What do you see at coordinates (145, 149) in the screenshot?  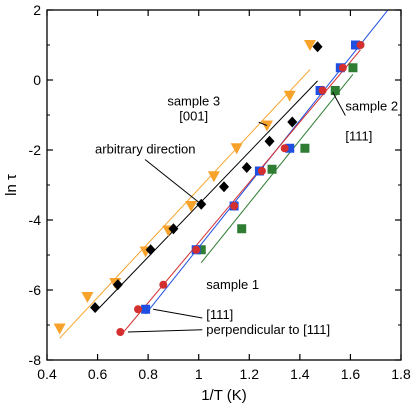 I see `annotation-label: arbitrary direction` at bounding box center [145, 149].